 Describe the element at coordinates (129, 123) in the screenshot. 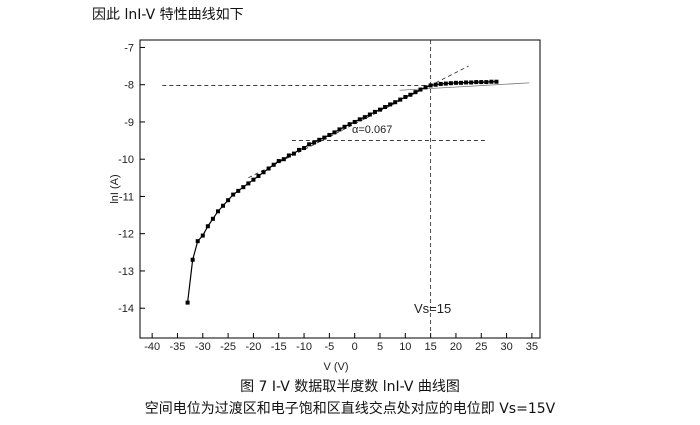

I see `y-tick-label: -9` at that location.